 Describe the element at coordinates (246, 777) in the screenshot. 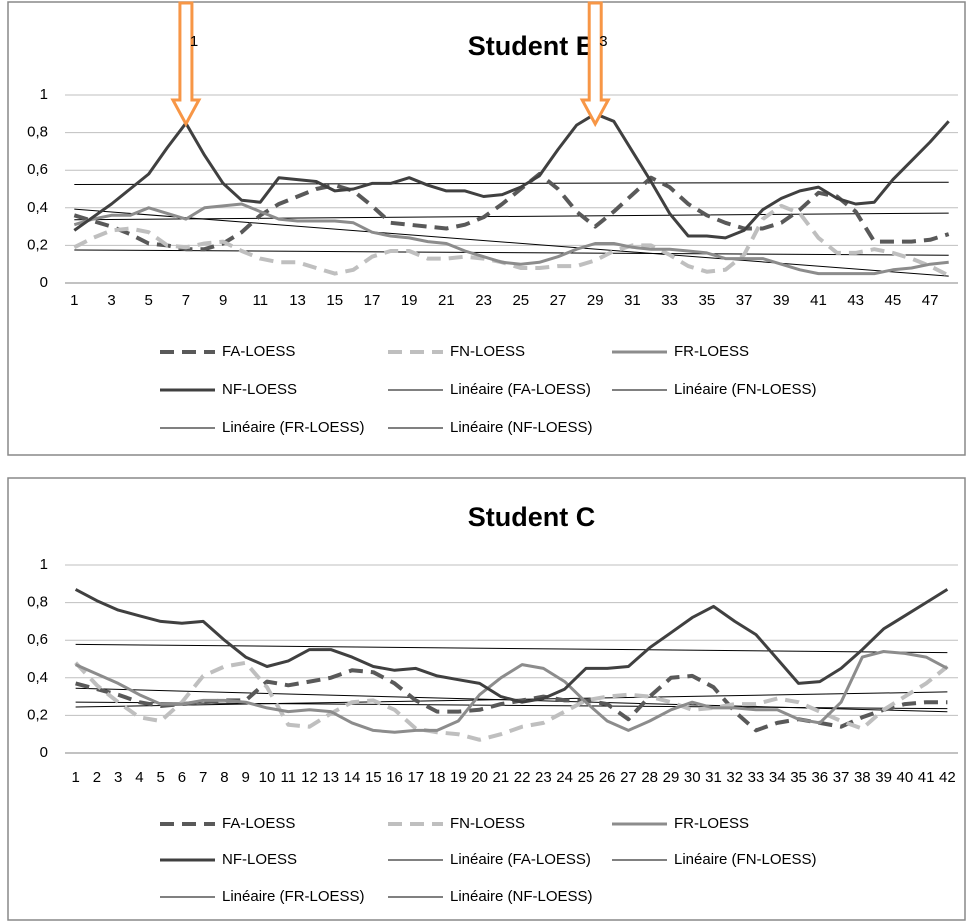

I see `x-tick-label: 9` at that location.